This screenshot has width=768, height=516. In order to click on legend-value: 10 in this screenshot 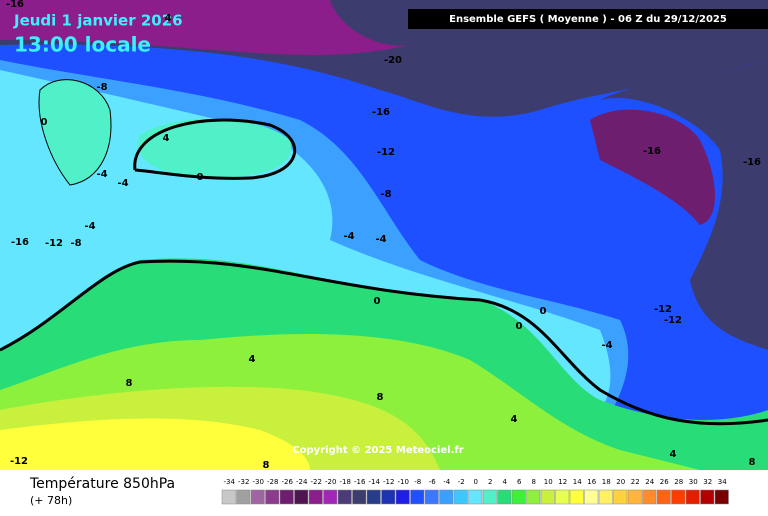, I will do `click(548, 482)`.